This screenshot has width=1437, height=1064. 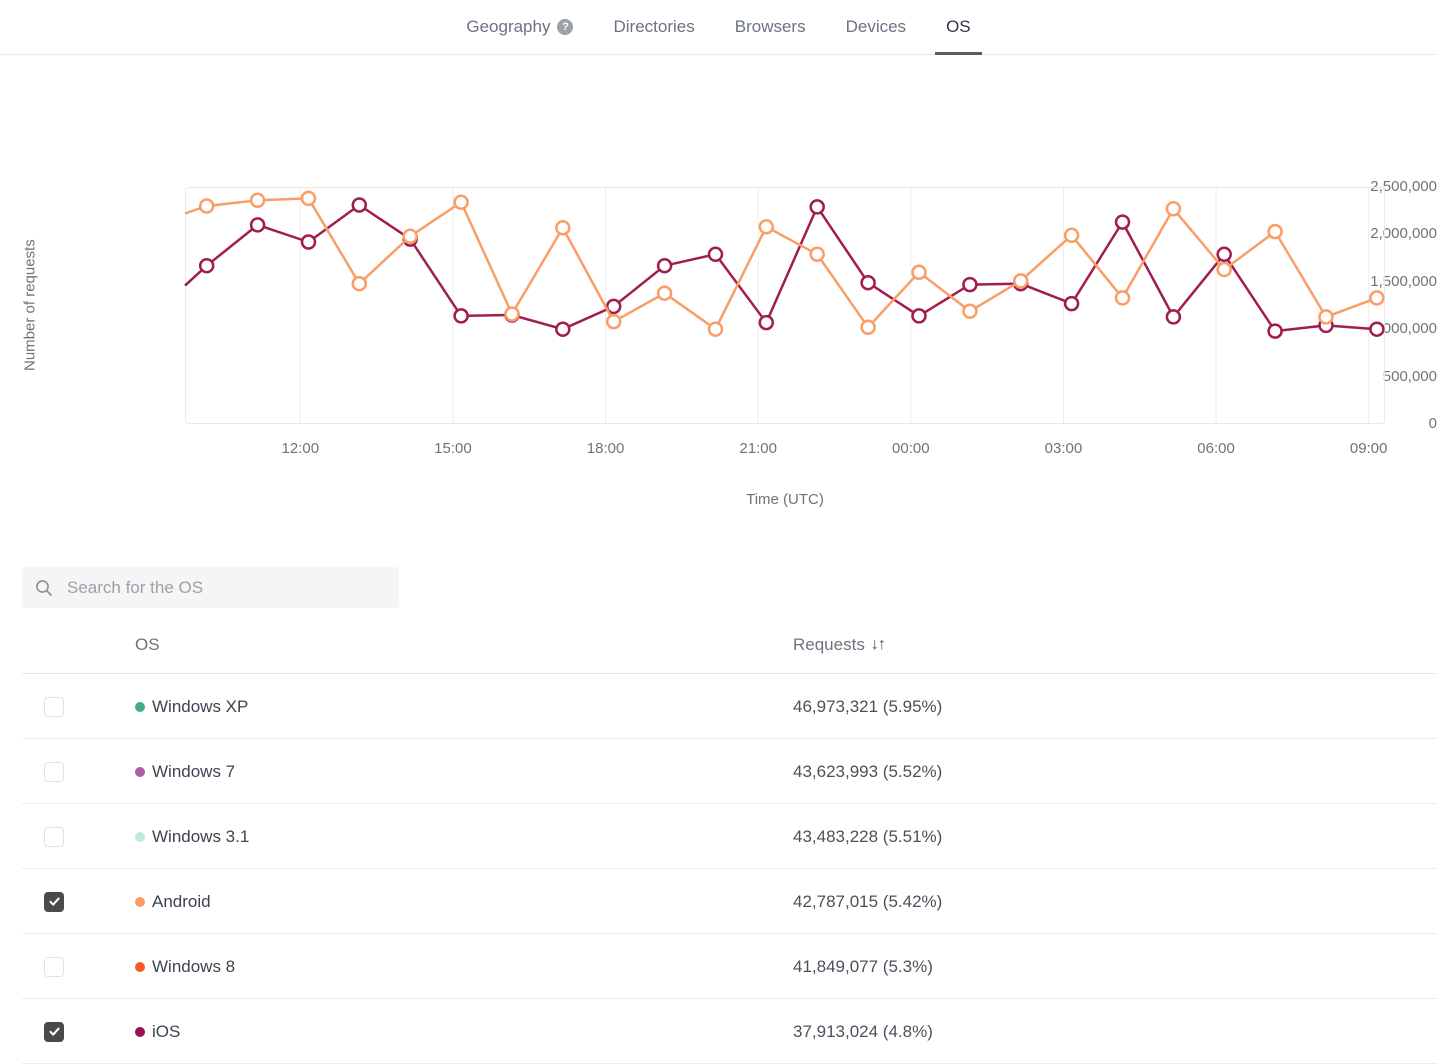 I want to click on x-tick-label: 09:00, so click(x=1368, y=448).